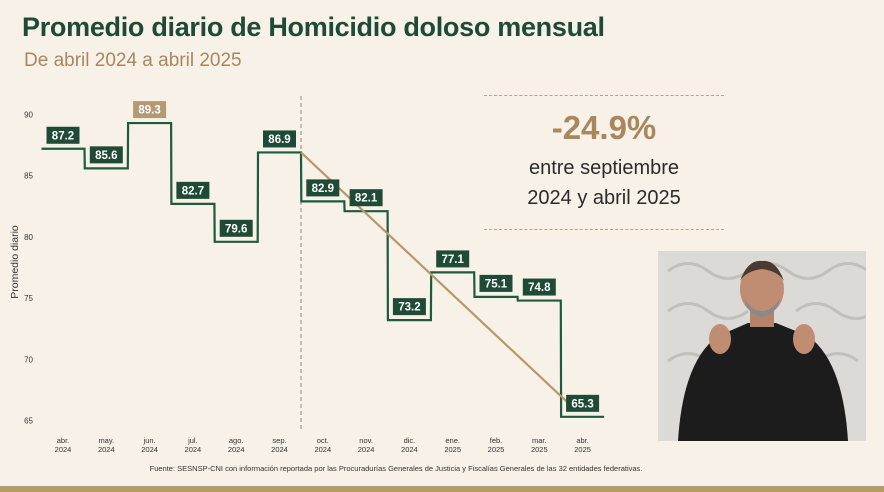 The height and width of the screenshot is (492, 884). Describe the element at coordinates (496, 440) in the screenshot. I see `x-tick-label: feb.` at that location.